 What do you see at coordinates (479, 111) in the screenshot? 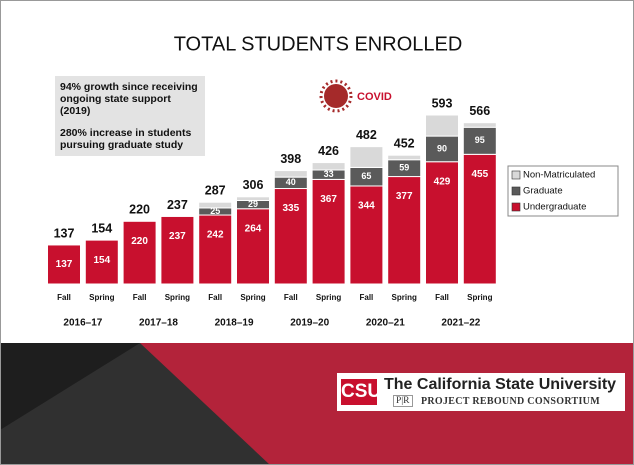
I see `total-label: 566` at bounding box center [479, 111].